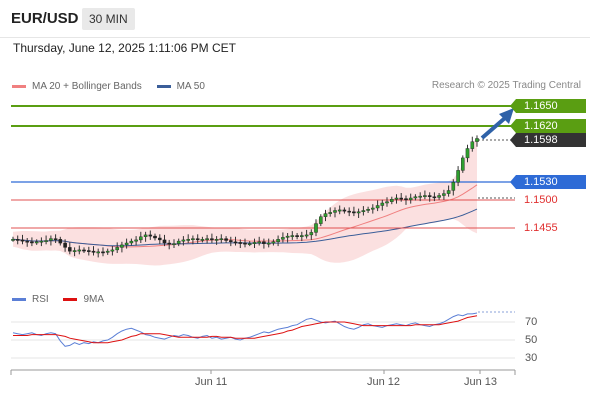  I want to click on forecast-arrow-shaft, so click(493, 128).